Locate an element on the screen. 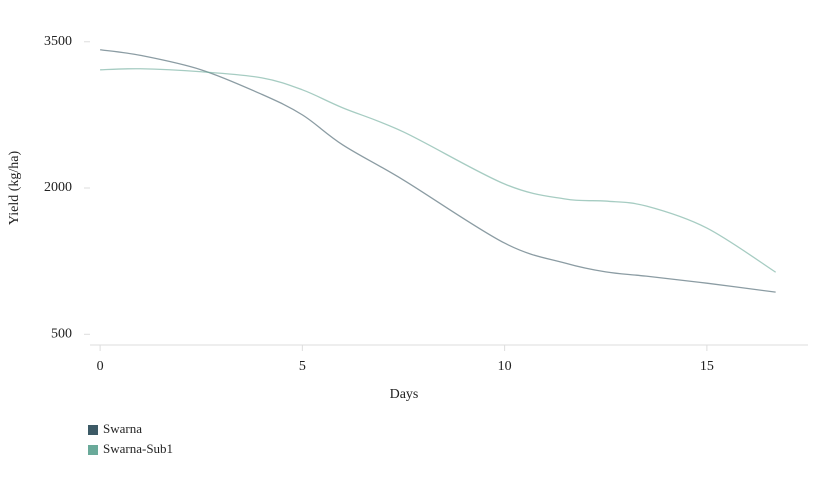  y-tick-label: 3500 is located at coordinates (58, 41).